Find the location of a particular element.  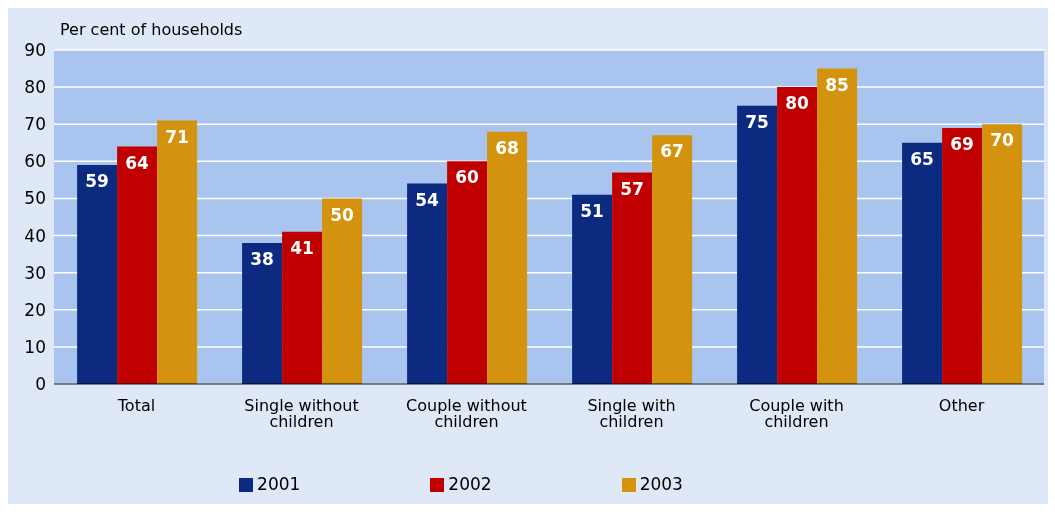

x-tick-label: Single with children is located at coordinates (631, 414).